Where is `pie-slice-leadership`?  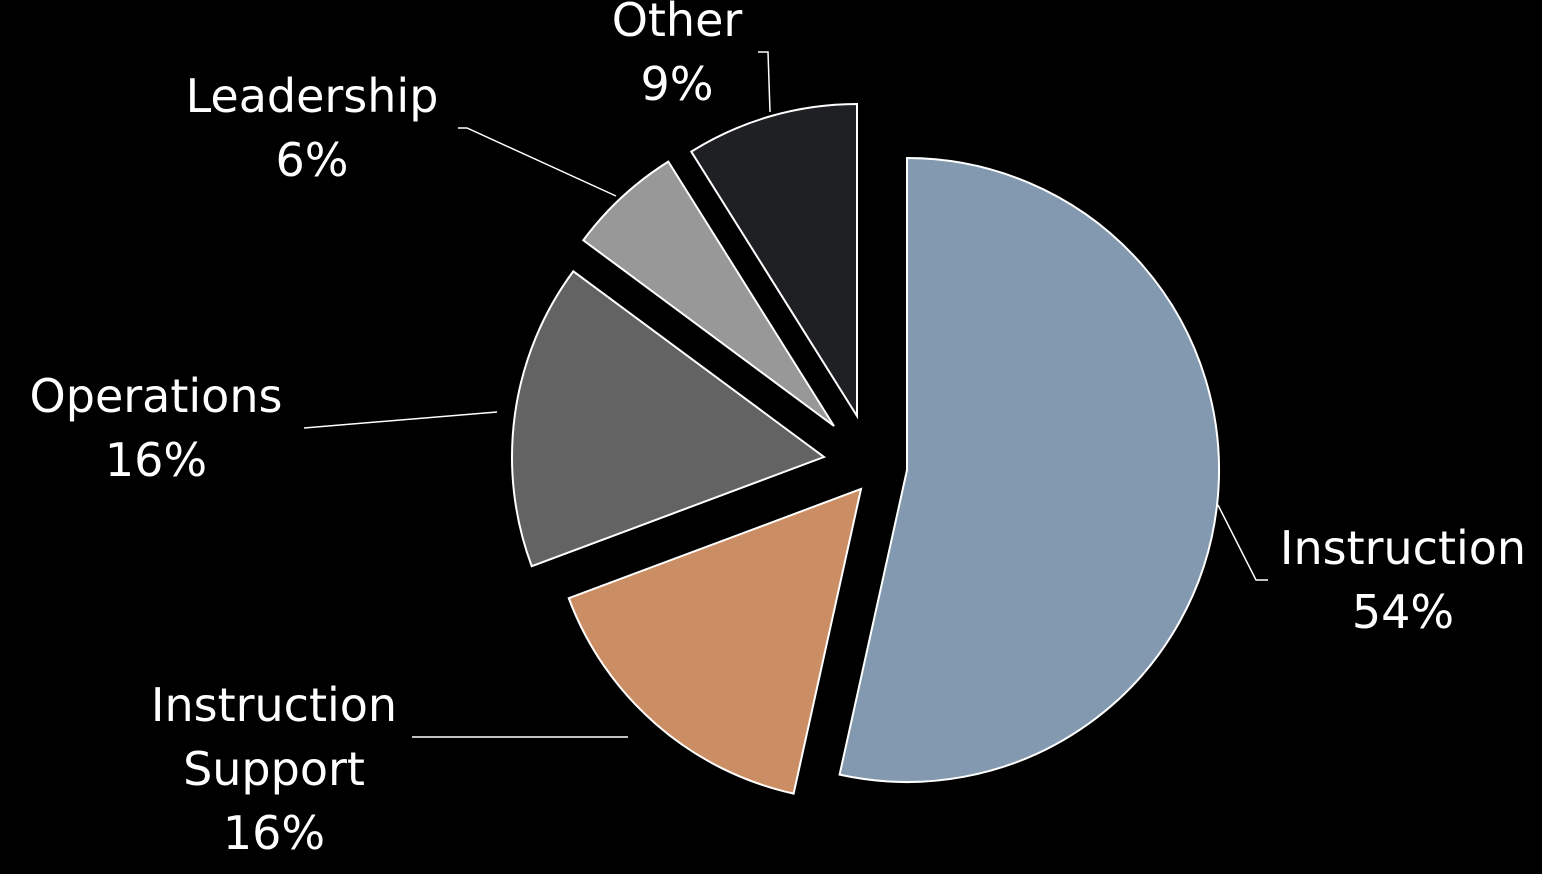
pie-slice-leadership is located at coordinates (708, 293).